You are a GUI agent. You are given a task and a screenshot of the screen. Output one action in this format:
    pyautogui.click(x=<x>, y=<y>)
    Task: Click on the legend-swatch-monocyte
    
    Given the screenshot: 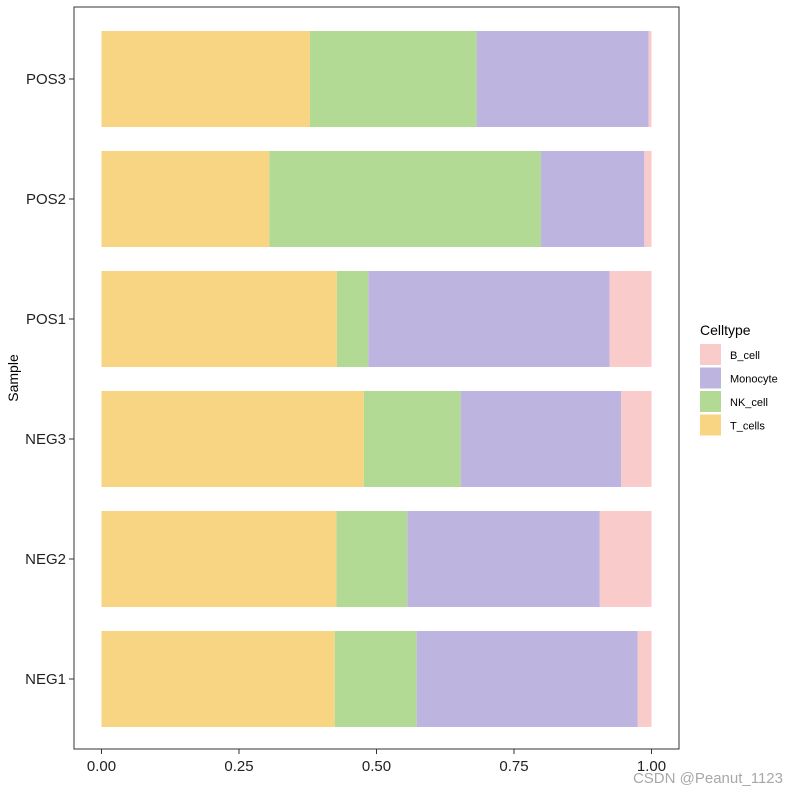 What is the action you would take?
    pyautogui.click(x=710, y=378)
    